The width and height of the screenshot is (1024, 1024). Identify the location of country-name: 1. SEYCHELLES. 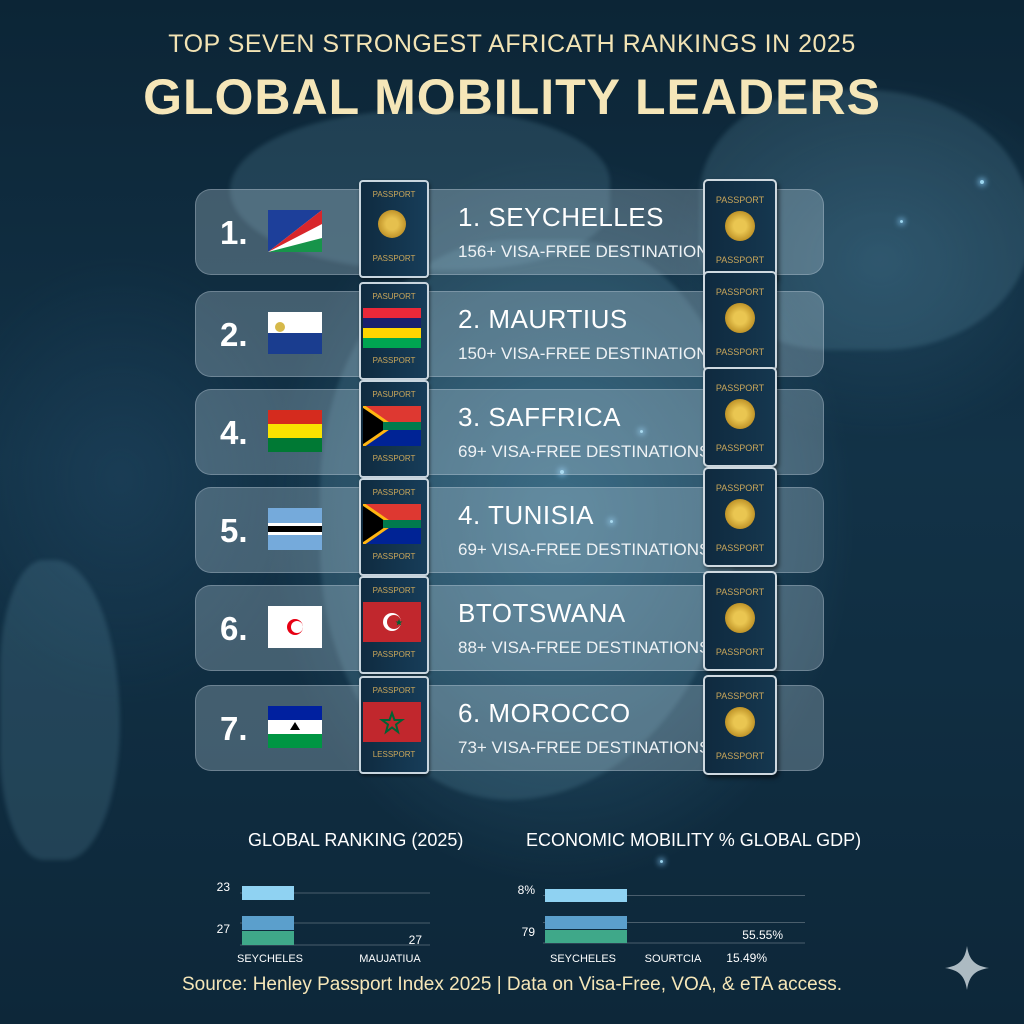
(561, 217).